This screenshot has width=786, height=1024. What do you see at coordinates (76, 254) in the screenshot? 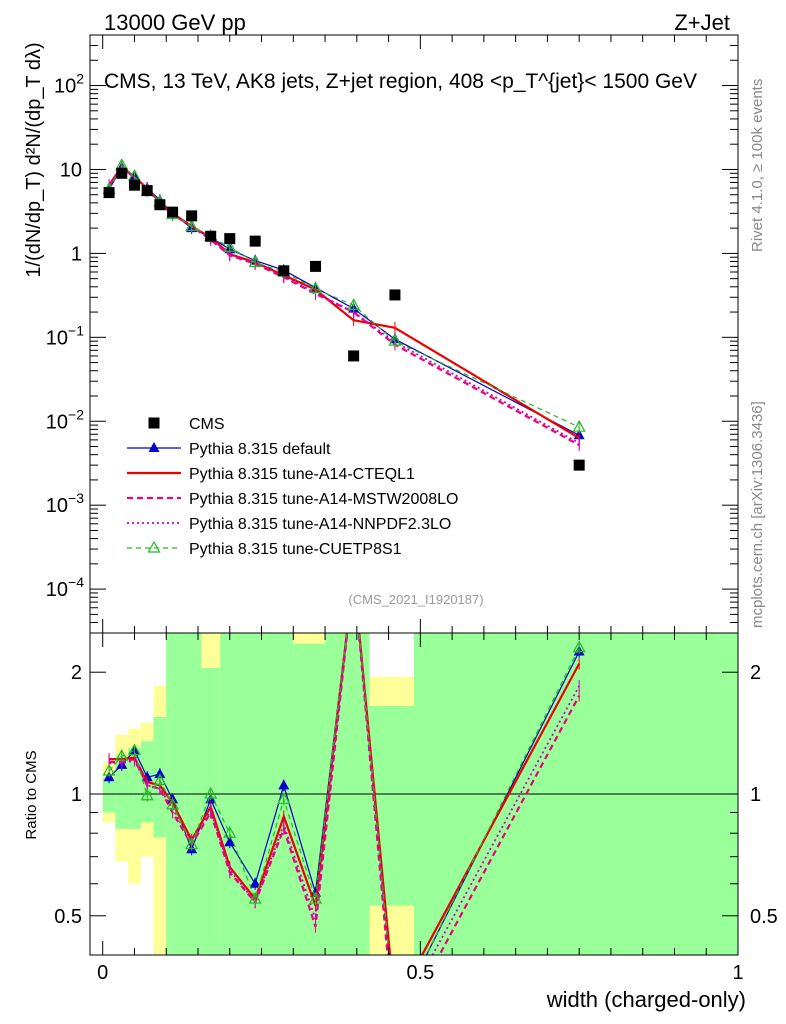
I see `main-y-tick-label: 1` at bounding box center [76, 254].